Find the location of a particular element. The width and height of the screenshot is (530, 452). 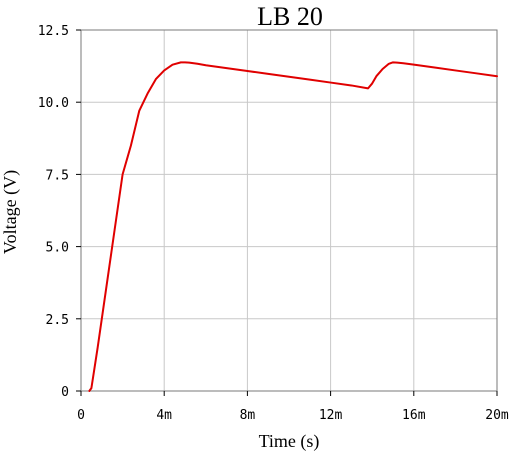

x-tick-label: 20m is located at coordinates (497, 415).